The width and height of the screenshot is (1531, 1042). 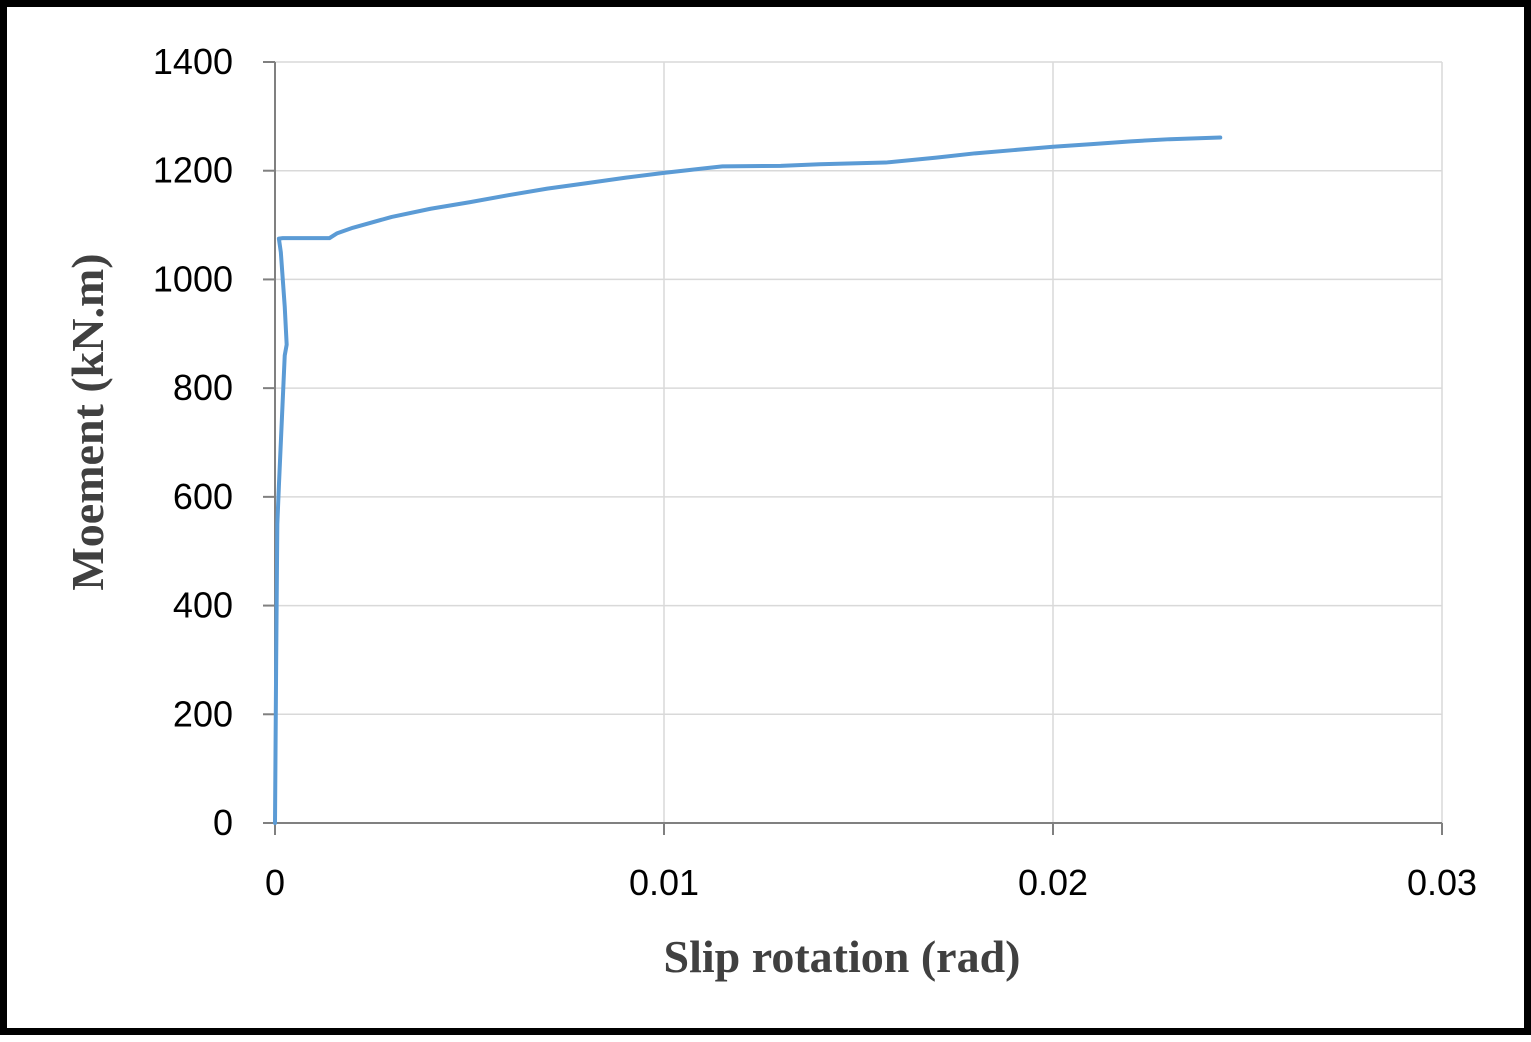 I want to click on y-tick-label: 400, so click(x=203, y=605).